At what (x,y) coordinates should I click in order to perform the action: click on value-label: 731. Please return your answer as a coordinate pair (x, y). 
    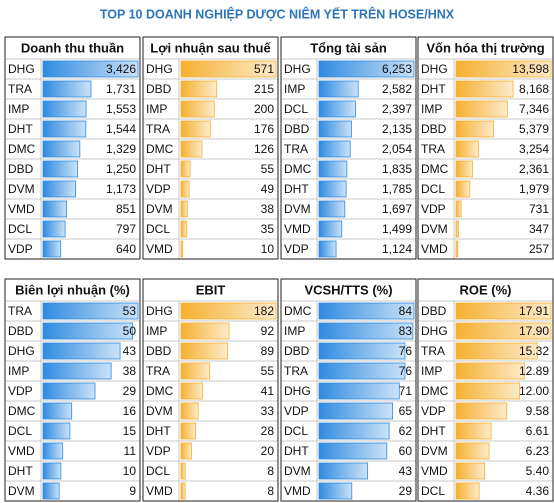
    Looking at the image, I should click on (539, 209).